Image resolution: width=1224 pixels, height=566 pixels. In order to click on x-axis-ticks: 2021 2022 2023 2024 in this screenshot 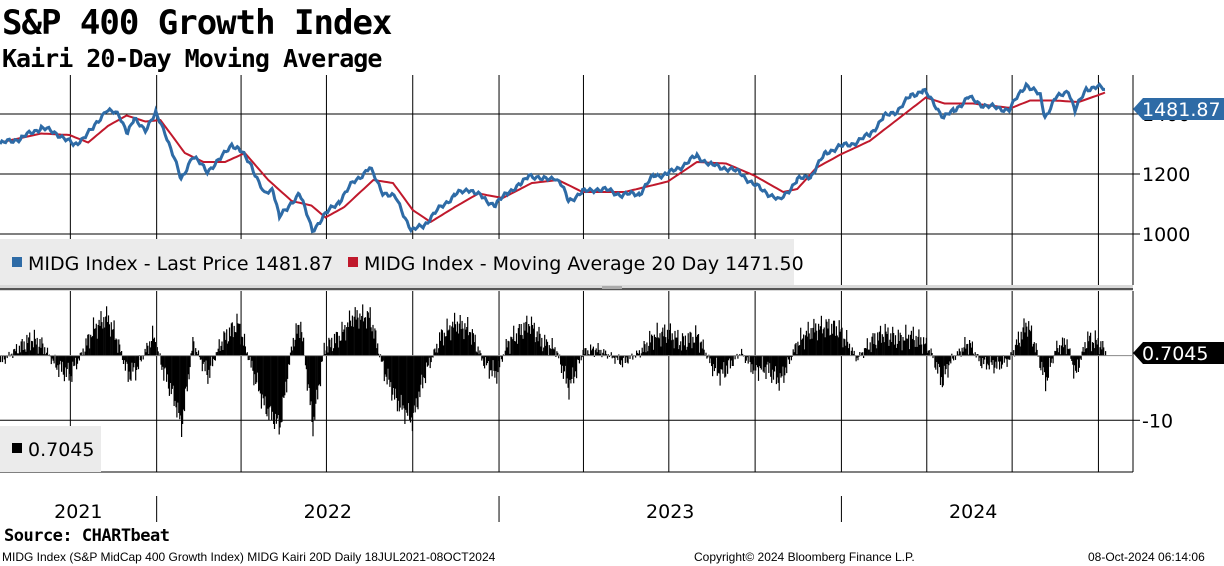, I will do `click(525, 509)`.